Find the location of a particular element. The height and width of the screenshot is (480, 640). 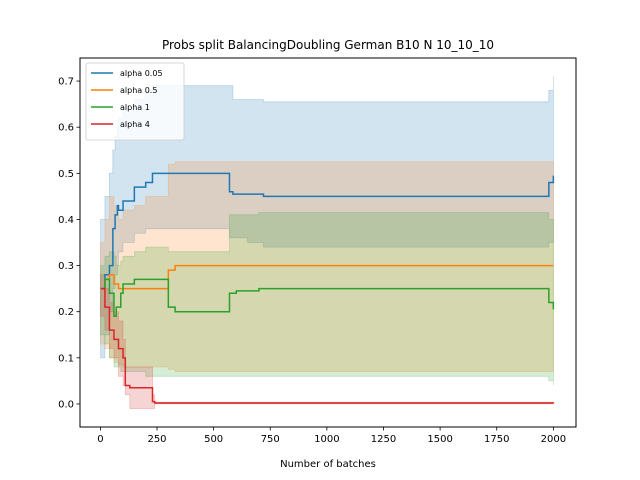

legend-entry-3: alpha 4 is located at coordinates (135, 124).